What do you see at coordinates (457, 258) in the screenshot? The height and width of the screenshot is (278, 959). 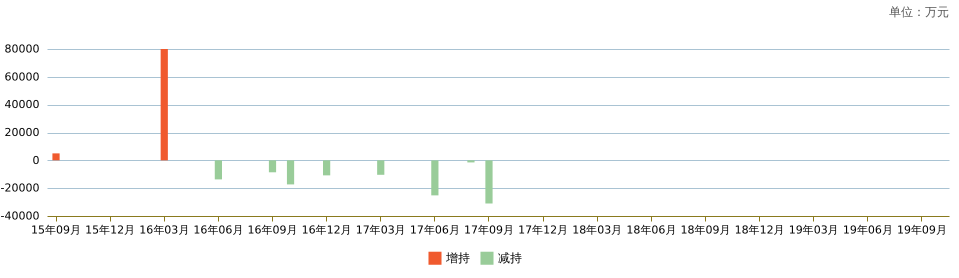 I see `legend-label: 增持` at bounding box center [457, 258].